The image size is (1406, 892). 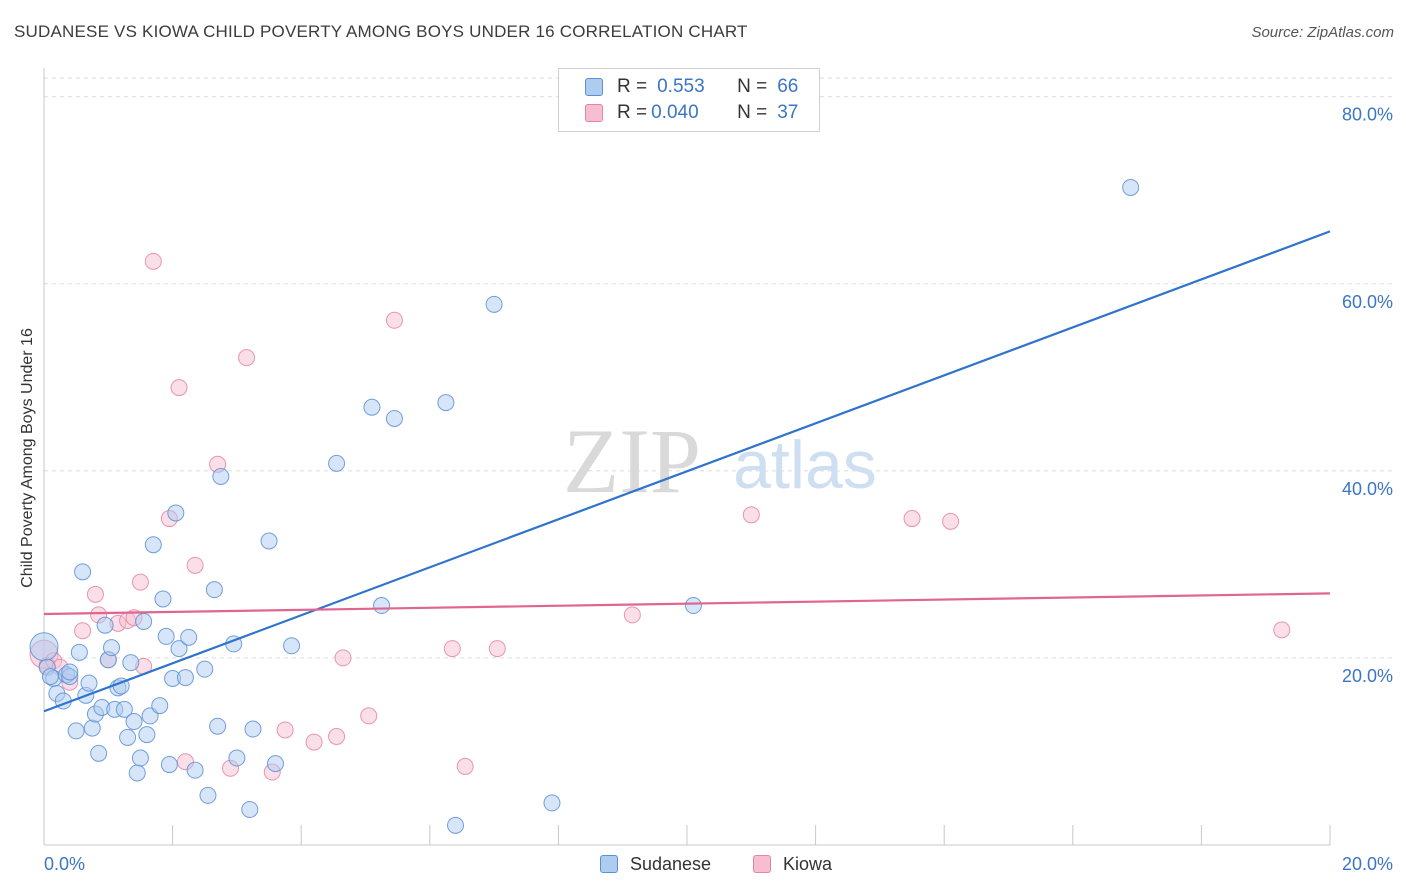 What do you see at coordinates (632, 461) in the screenshot?
I see `watermark-zip: ZIP` at bounding box center [632, 461].